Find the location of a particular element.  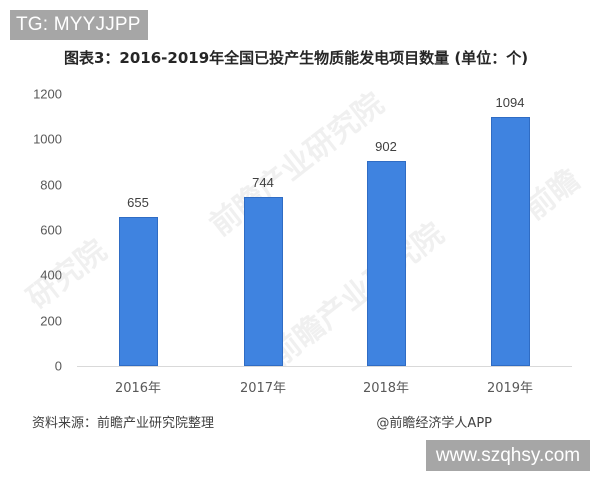

bar-value-label: 744 is located at coordinates (263, 182).